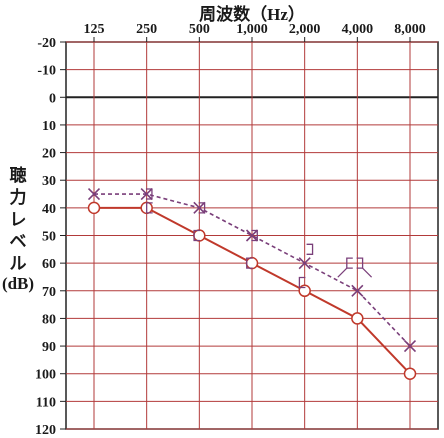 The height and width of the screenshot is (438, 444). What do you see at coordinates (52, 98) in the screenshot?
I see `y-tick-label: 0` at bounding box center [52, 98].